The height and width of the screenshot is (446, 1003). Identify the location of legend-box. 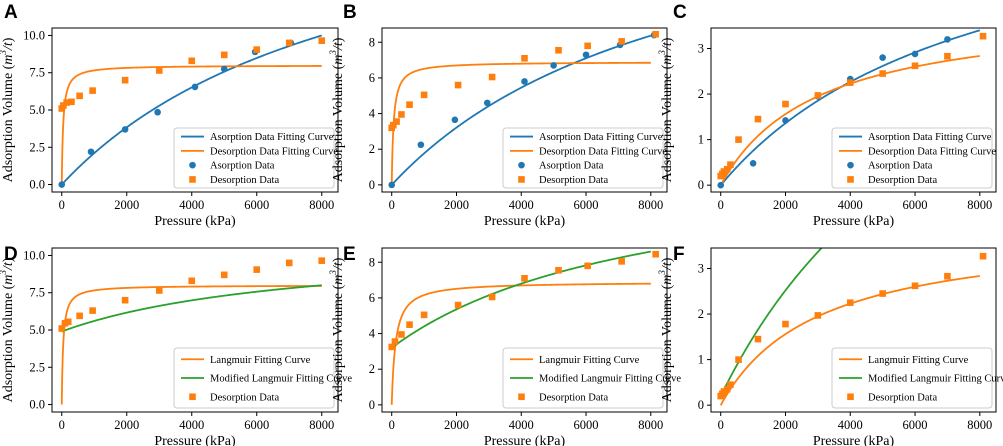
(254, 158).